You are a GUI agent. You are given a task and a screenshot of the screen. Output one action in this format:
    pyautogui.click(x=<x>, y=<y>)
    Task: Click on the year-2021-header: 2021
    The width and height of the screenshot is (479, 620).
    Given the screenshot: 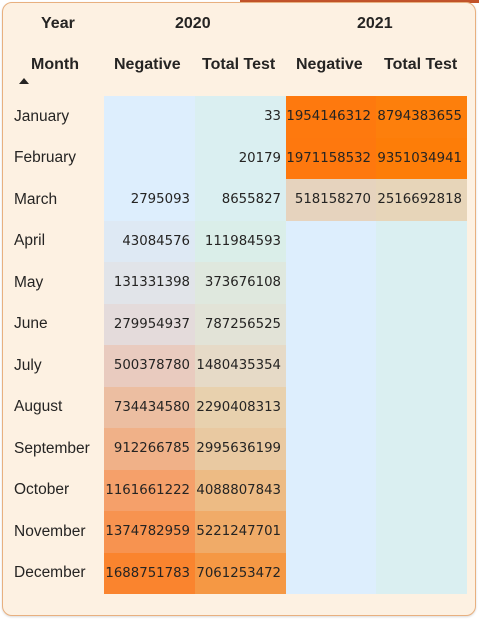 What is the action you would take?
    pyautogui.click(x=375, y=23)
    